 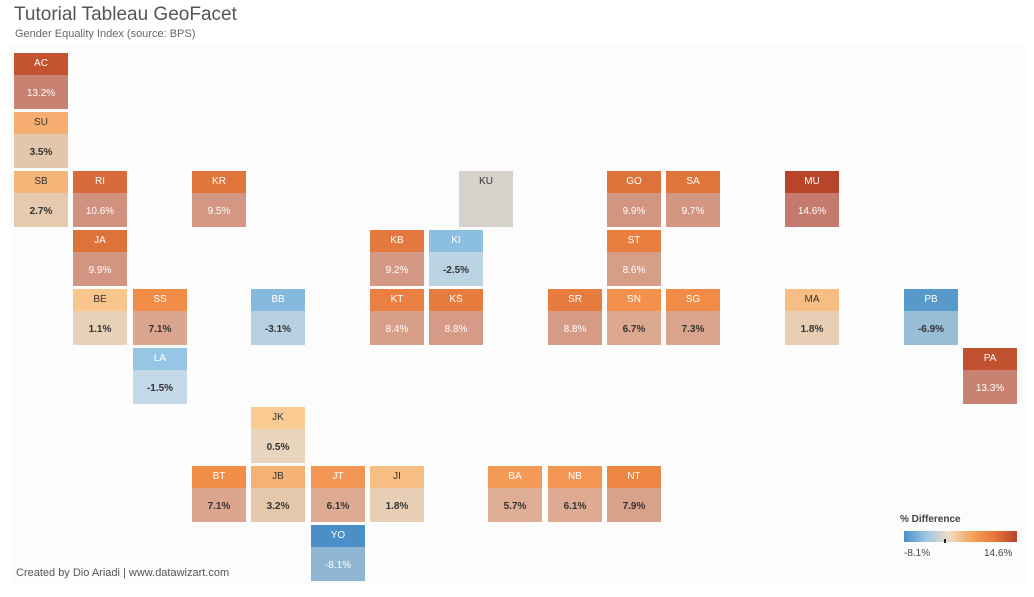 I want to click on tile-pa: PA 13.3%, so click(x=990, y=376).